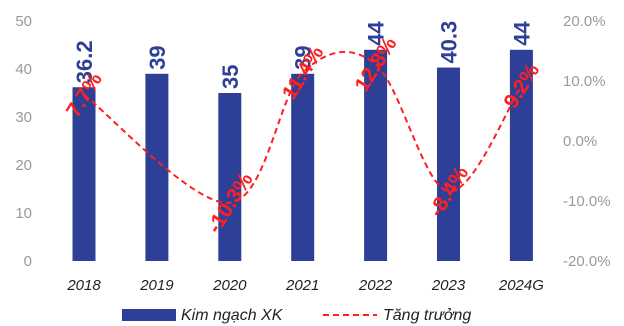 The image size is (624, 326). I want to click on x-axis-tick: 2019, so click(156, 285).